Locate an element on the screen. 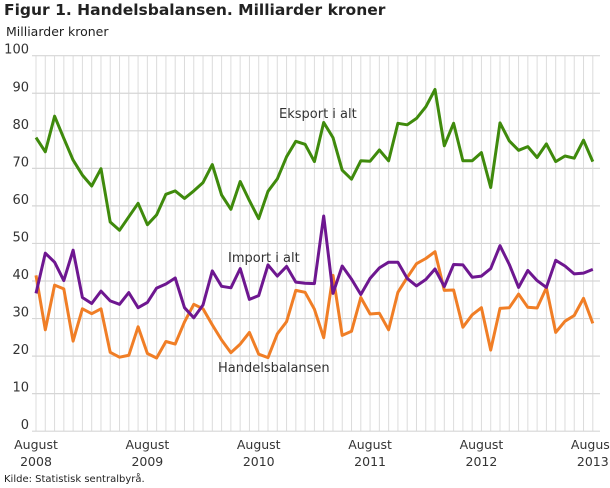  x-tick-label-year: 2010 is located at coordinates (259, 461).